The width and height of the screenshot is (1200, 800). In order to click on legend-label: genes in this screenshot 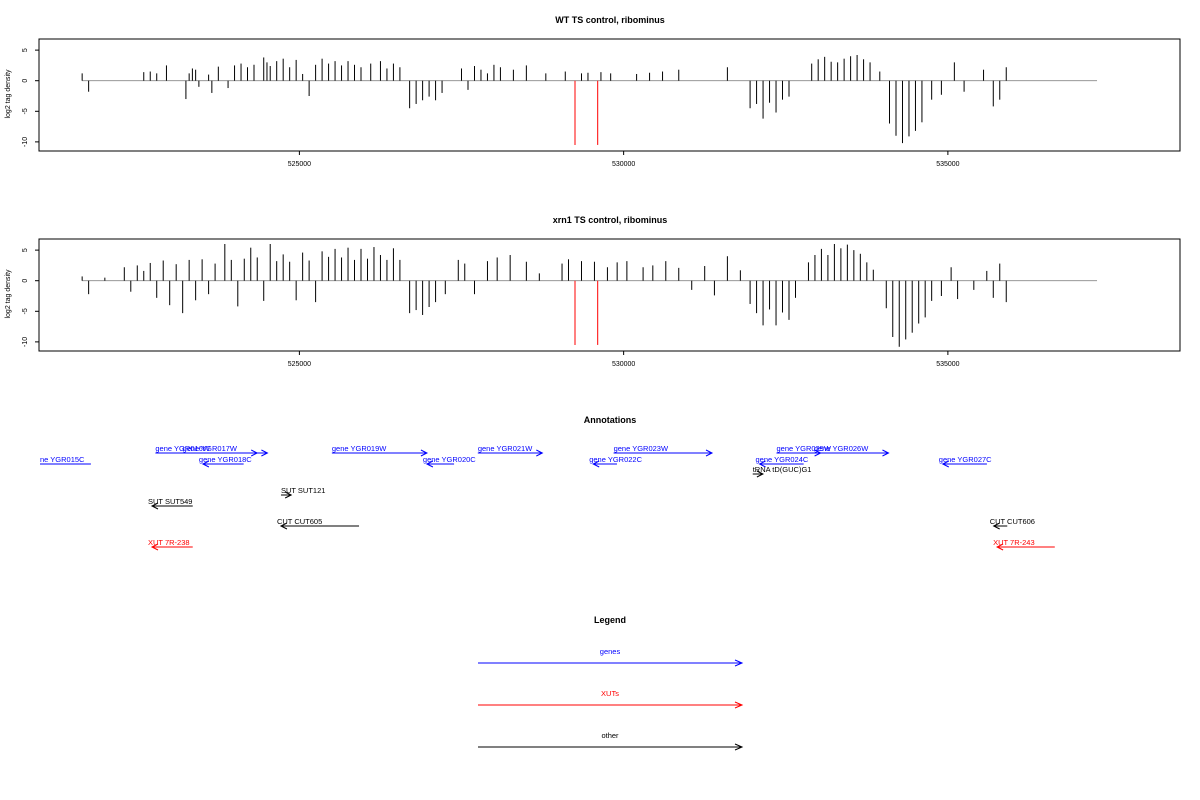, I will do `click(610, 651)`.